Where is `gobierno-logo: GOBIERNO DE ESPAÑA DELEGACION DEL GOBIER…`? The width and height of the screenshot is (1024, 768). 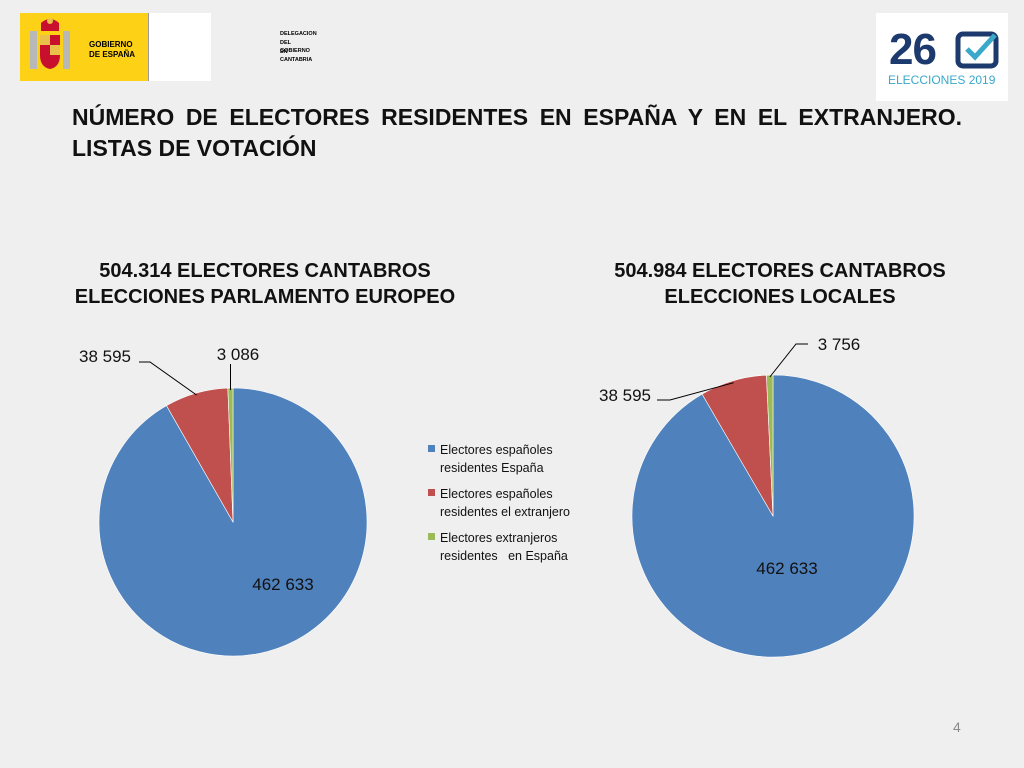 gobierno-logo: GOBIERNO DE ESPAÑA DELEGACION DEL GOBIER… is located at coordinates (168, 47).